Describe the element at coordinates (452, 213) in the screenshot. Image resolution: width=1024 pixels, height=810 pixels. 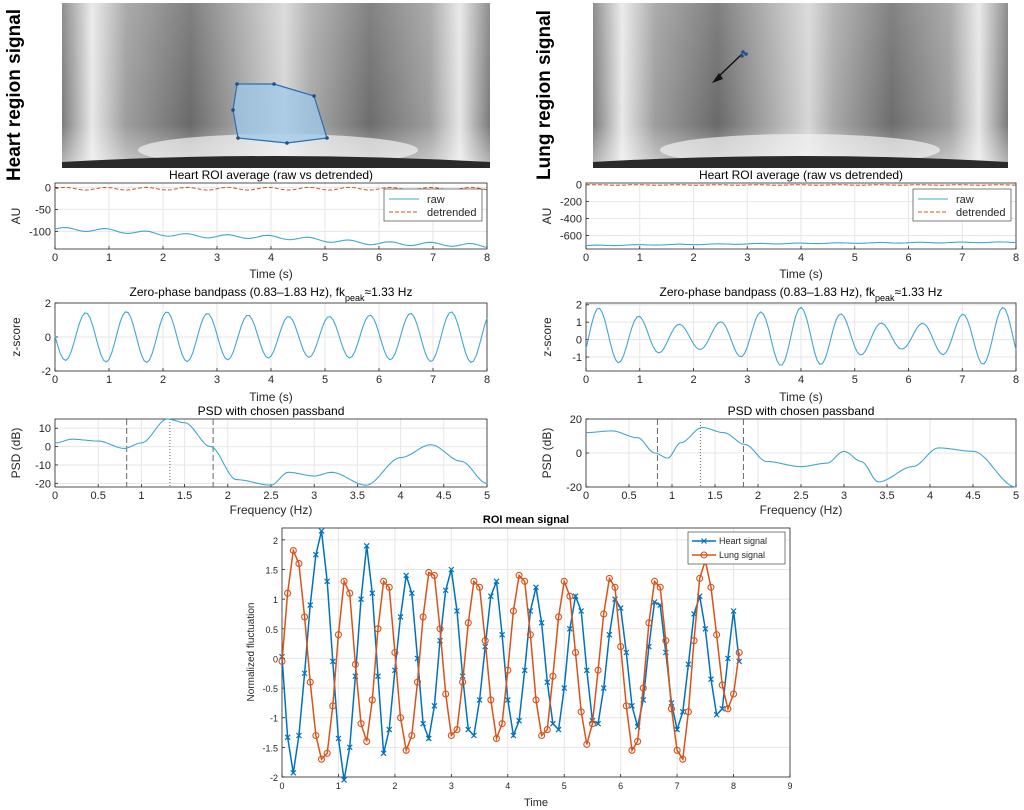
I see `legend-label-detrended: detrended` at that location.